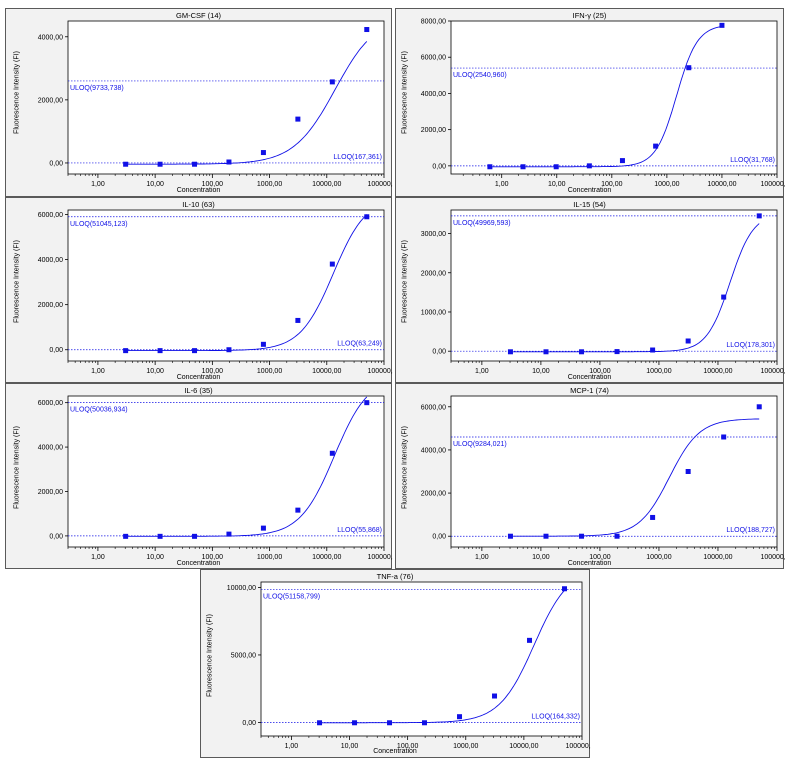  Describe the element at coordinates (395, 576) in the screenshot. I see `chart-title: TNF-a (76)` at that location.